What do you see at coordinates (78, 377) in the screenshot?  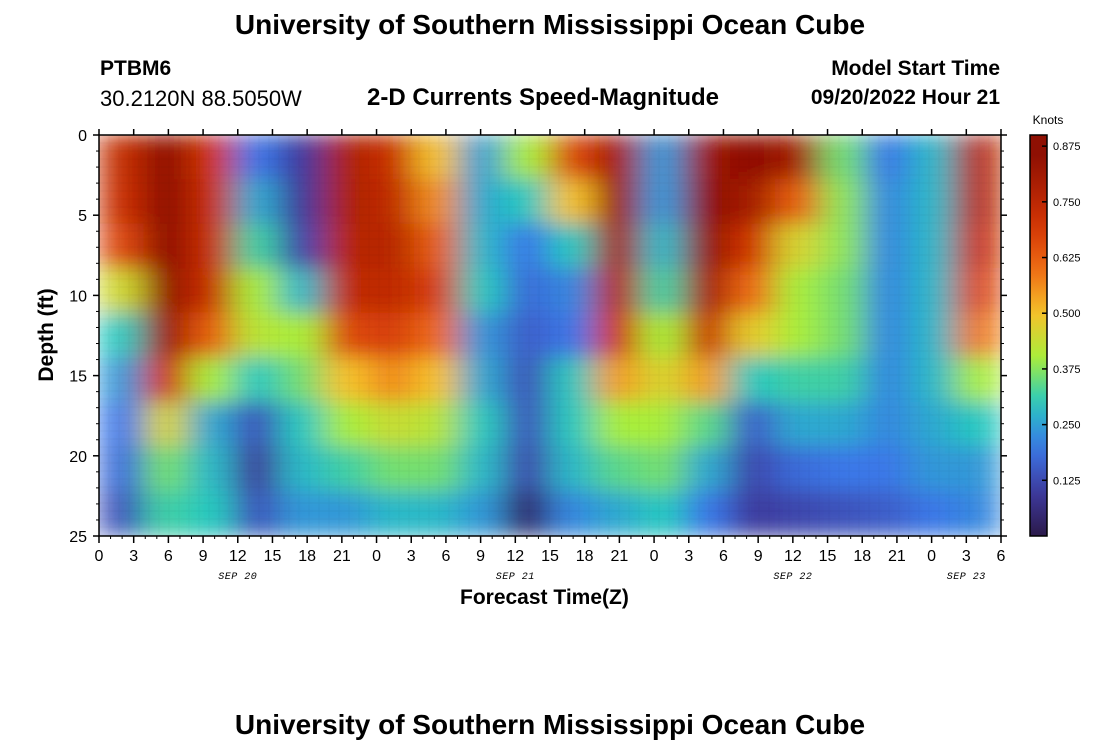 I see `y-tick-label: 15` at bounding box center [78, 377].